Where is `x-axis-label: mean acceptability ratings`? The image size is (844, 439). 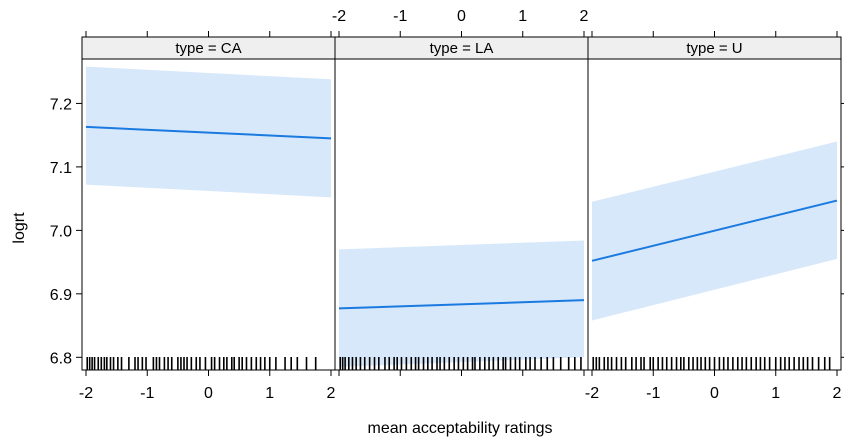
x-axis-label: mean acceptability ratings is located at coordinates (460, 428).